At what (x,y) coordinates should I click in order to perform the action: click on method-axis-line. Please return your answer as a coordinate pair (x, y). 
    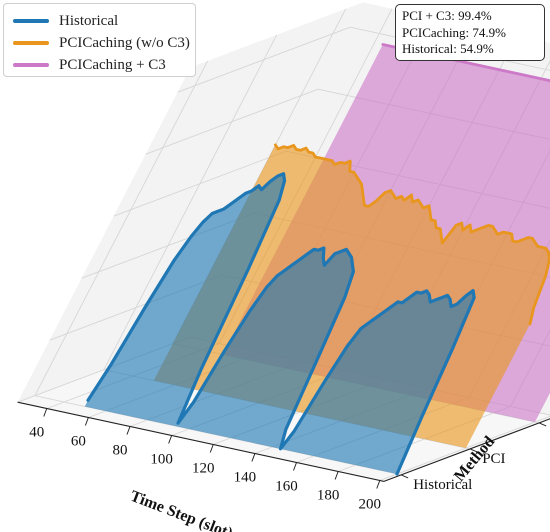
    Looking at the image, I should click on (466, 450).